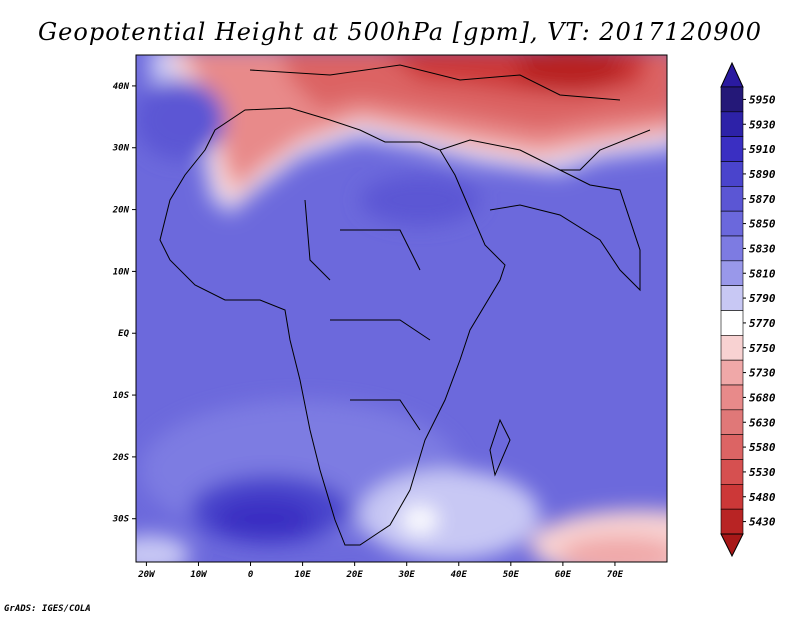 The height and width of the screenshot is (618, 800). What do you see at coordinates (762, 124) in the screenshot?
I see `colorbar-label: 5930` at bounding box center [762, 124].